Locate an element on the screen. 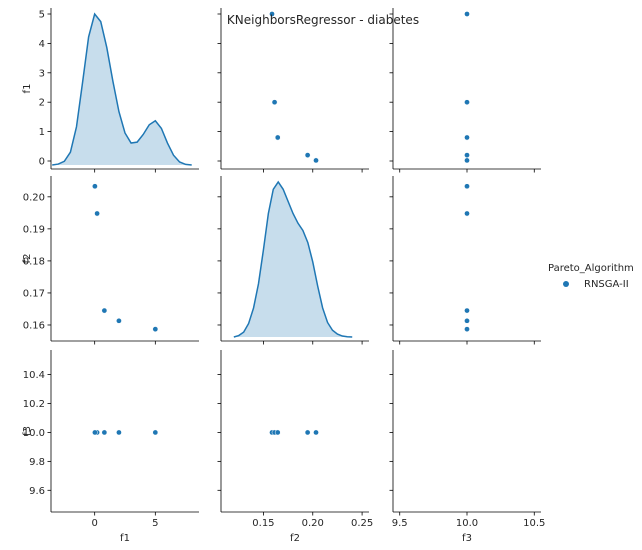  ylabel-f2: f2 is located at coordinates (27, 259).